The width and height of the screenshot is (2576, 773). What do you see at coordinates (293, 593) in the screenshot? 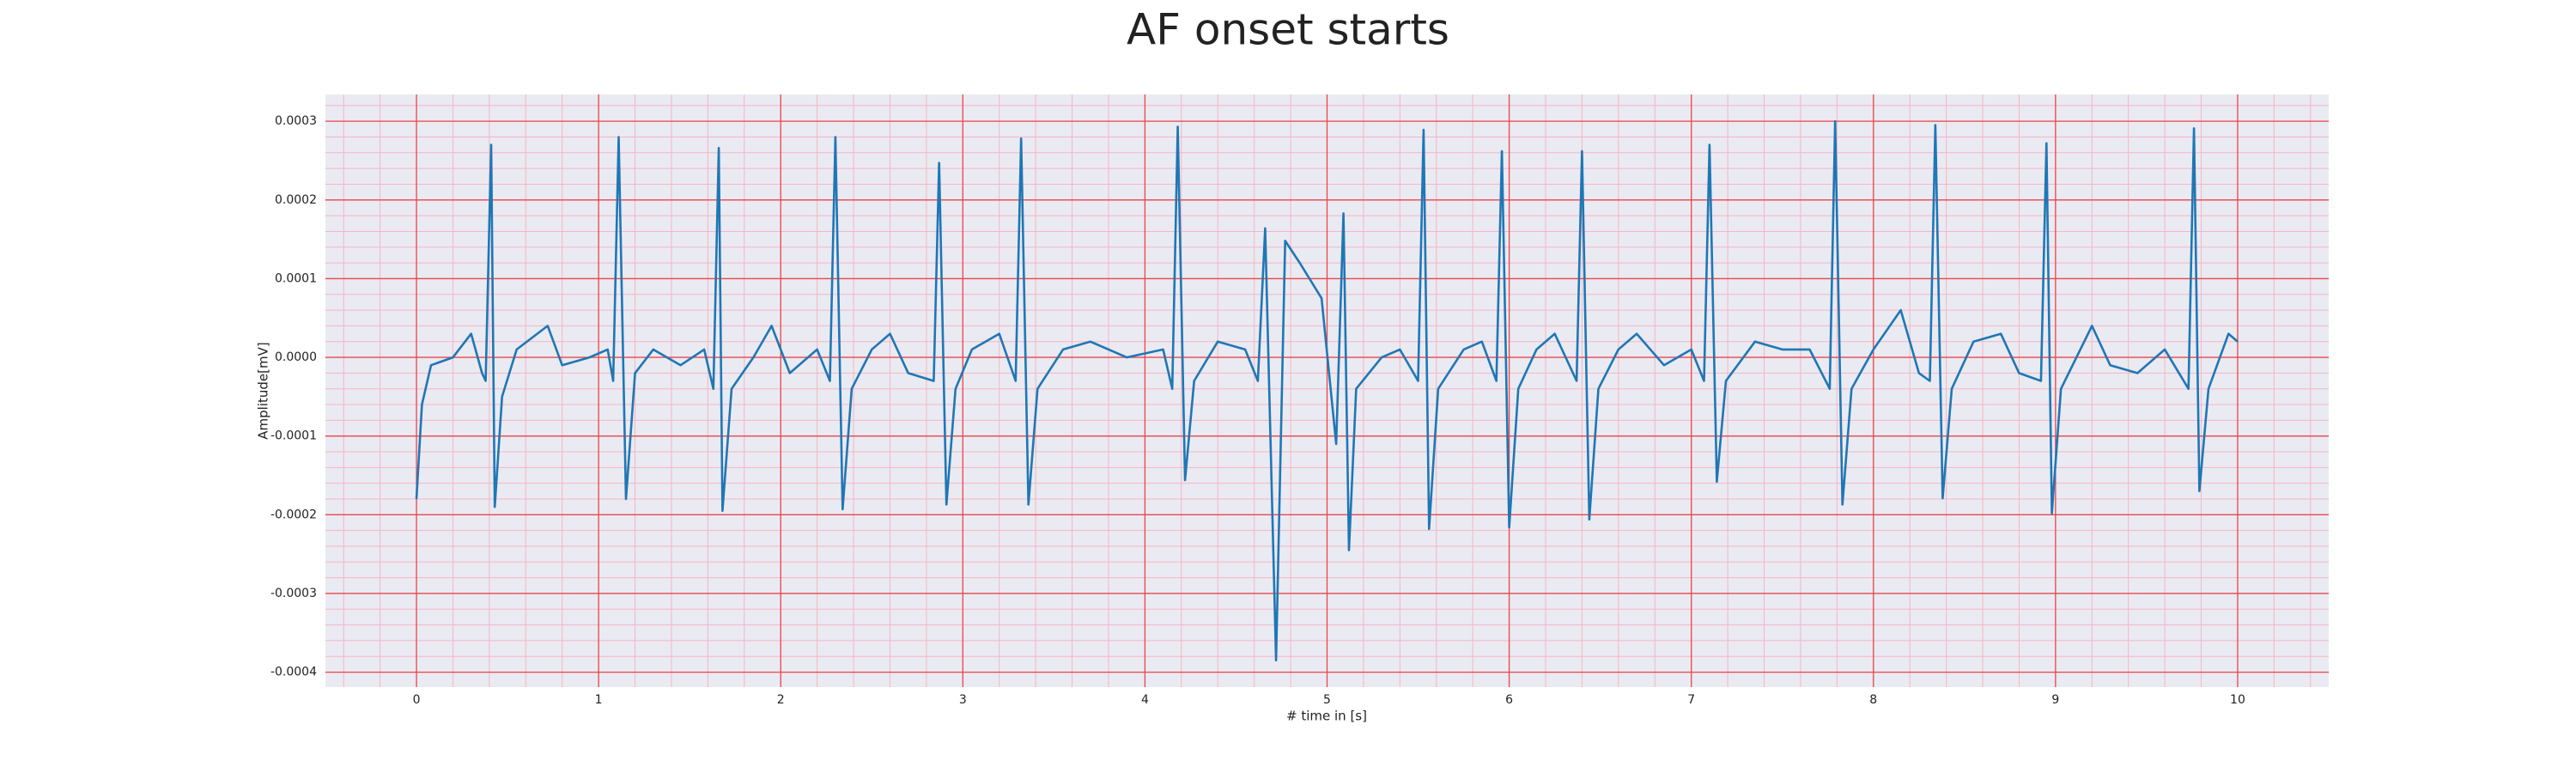
I see `y-tick-label: -0.0003` at bounding box center [293, 593].